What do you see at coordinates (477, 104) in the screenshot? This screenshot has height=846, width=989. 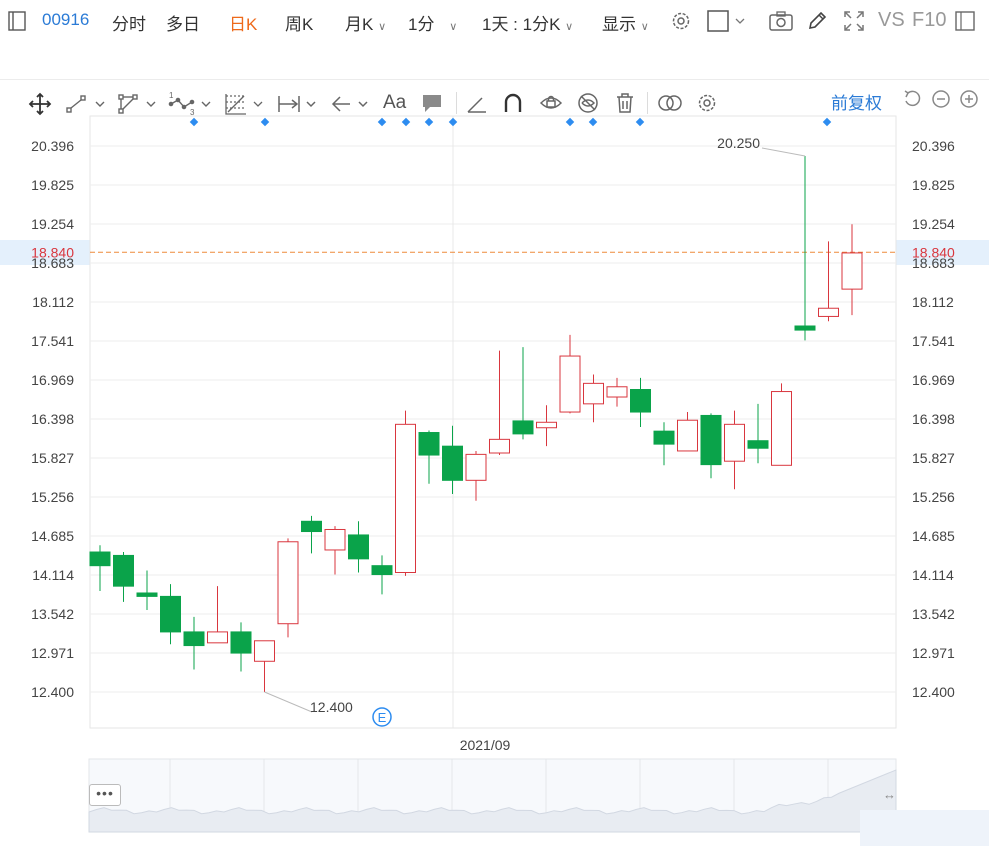 I see `ruler-icon` at bounding box center [477, 104].